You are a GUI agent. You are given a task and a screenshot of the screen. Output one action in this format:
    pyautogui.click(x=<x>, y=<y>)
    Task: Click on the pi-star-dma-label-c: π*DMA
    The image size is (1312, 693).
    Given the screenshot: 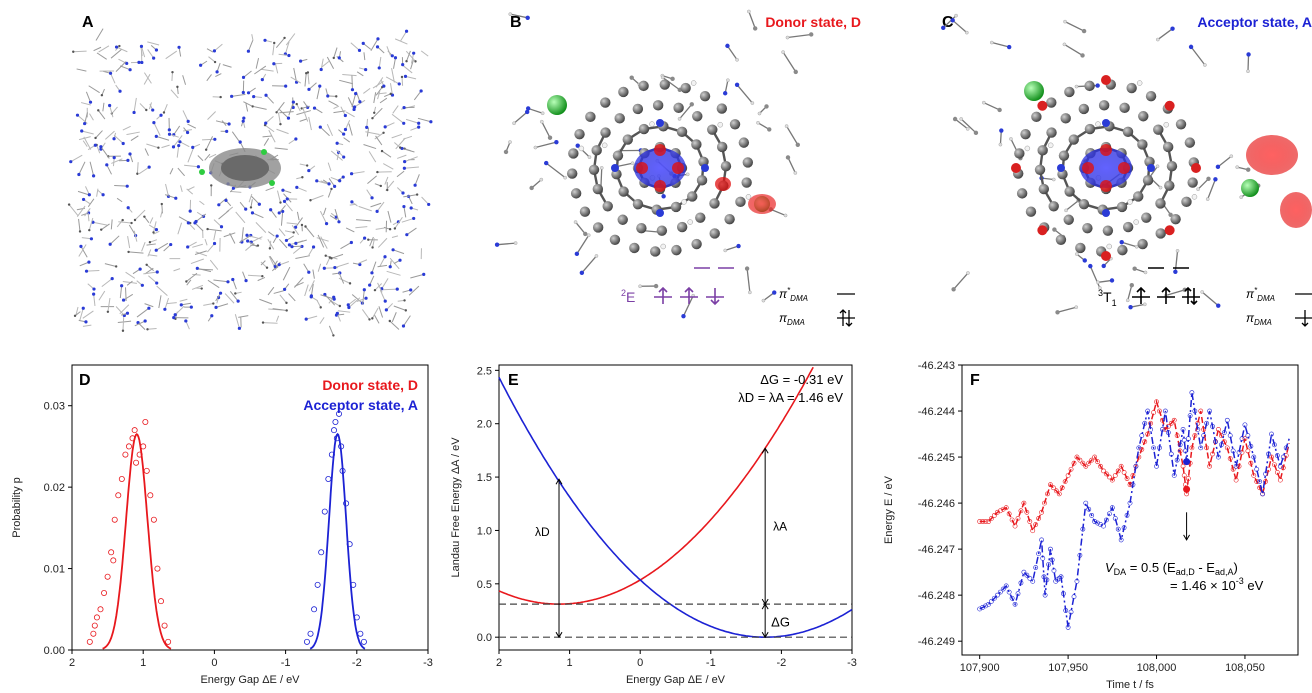 What is the action you would take?
    pyautogui.click(x=1260, y=294)
    